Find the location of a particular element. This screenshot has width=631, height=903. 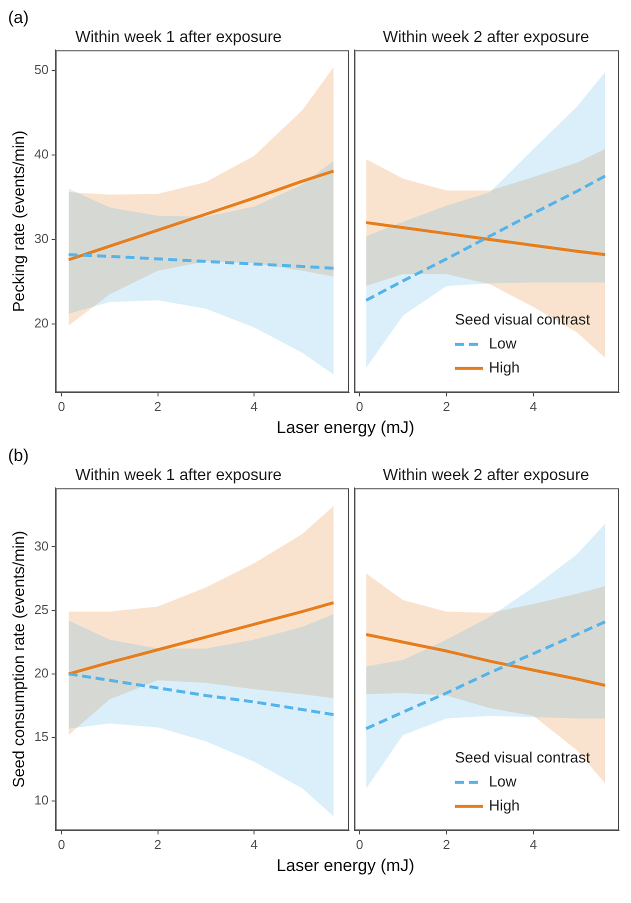

text: (a) is located at coordinates (19, 18).